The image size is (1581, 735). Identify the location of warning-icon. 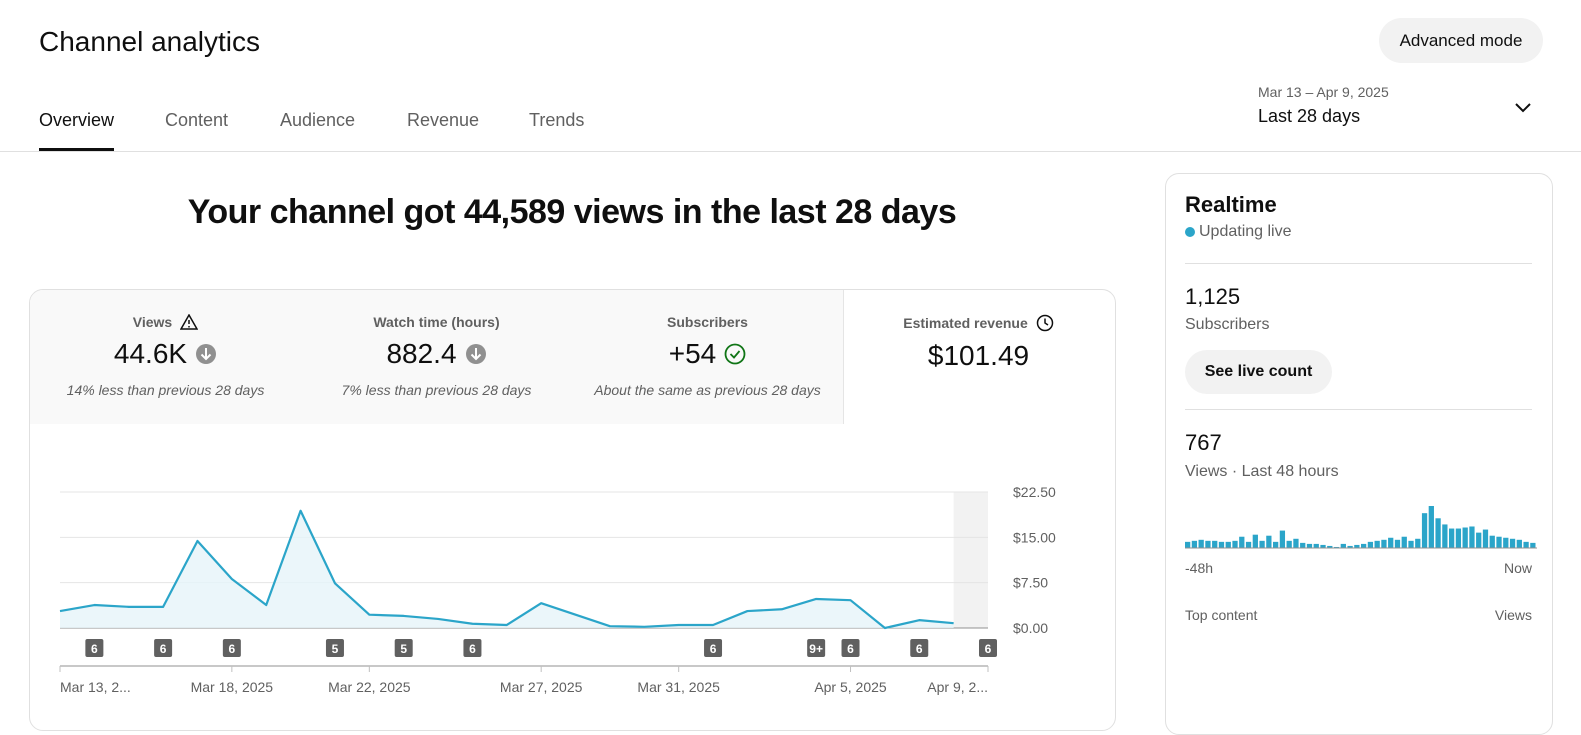
(189, 322).